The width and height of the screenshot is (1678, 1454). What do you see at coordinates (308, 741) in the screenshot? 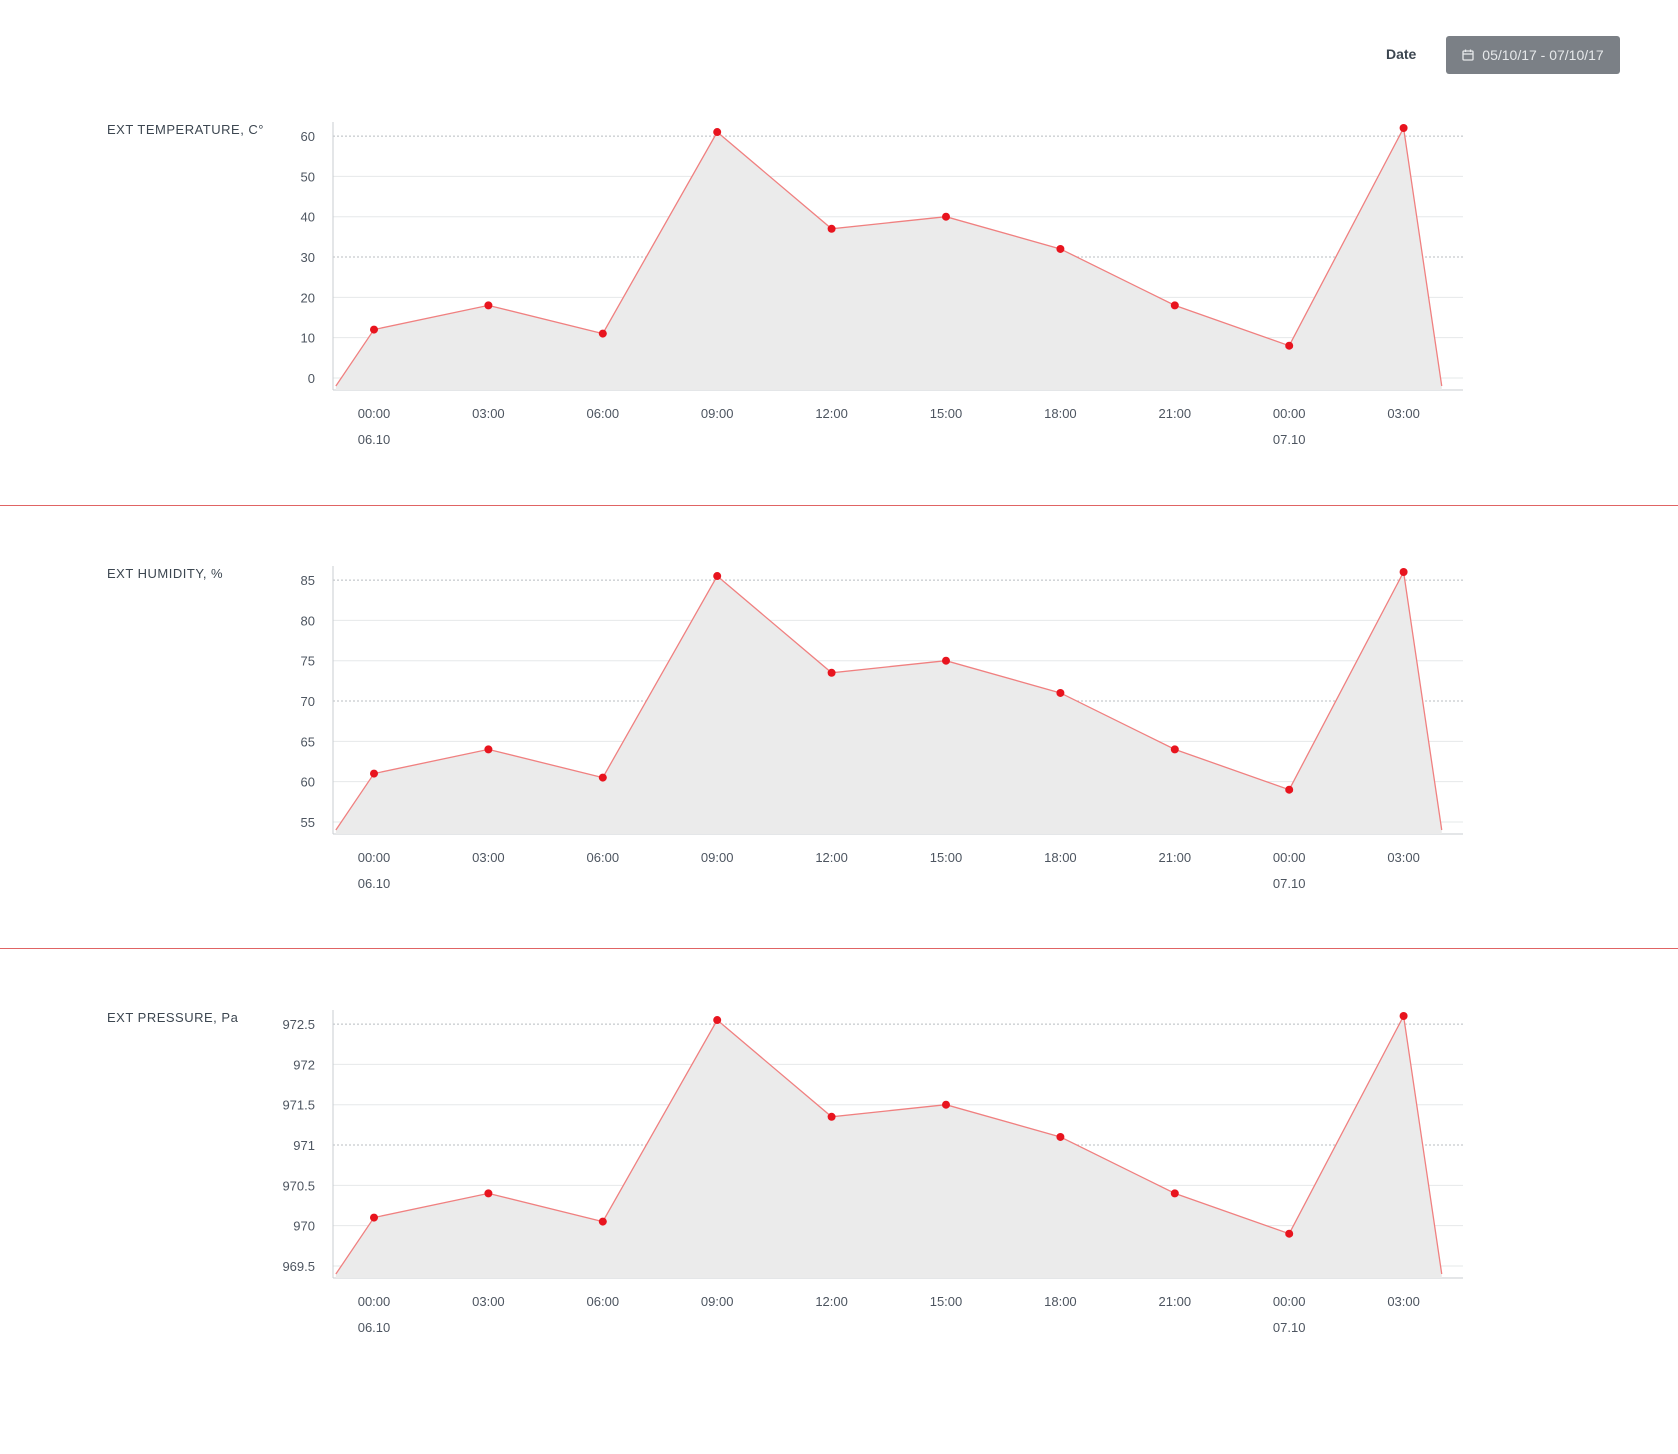
I see `y-tick-label: 65` at bounding box center [308, 741].